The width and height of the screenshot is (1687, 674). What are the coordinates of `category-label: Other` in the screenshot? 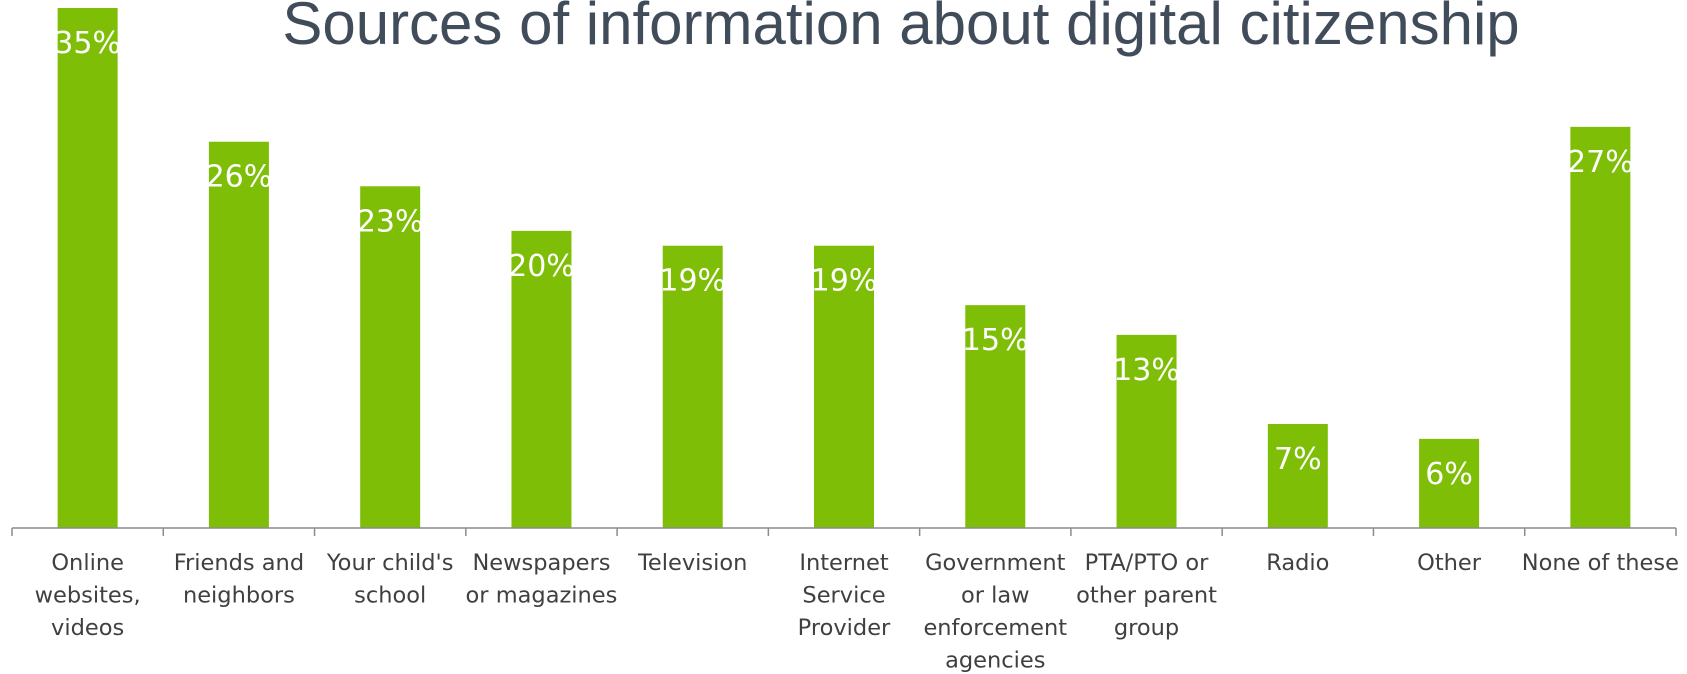 It's located at (1449, 563).